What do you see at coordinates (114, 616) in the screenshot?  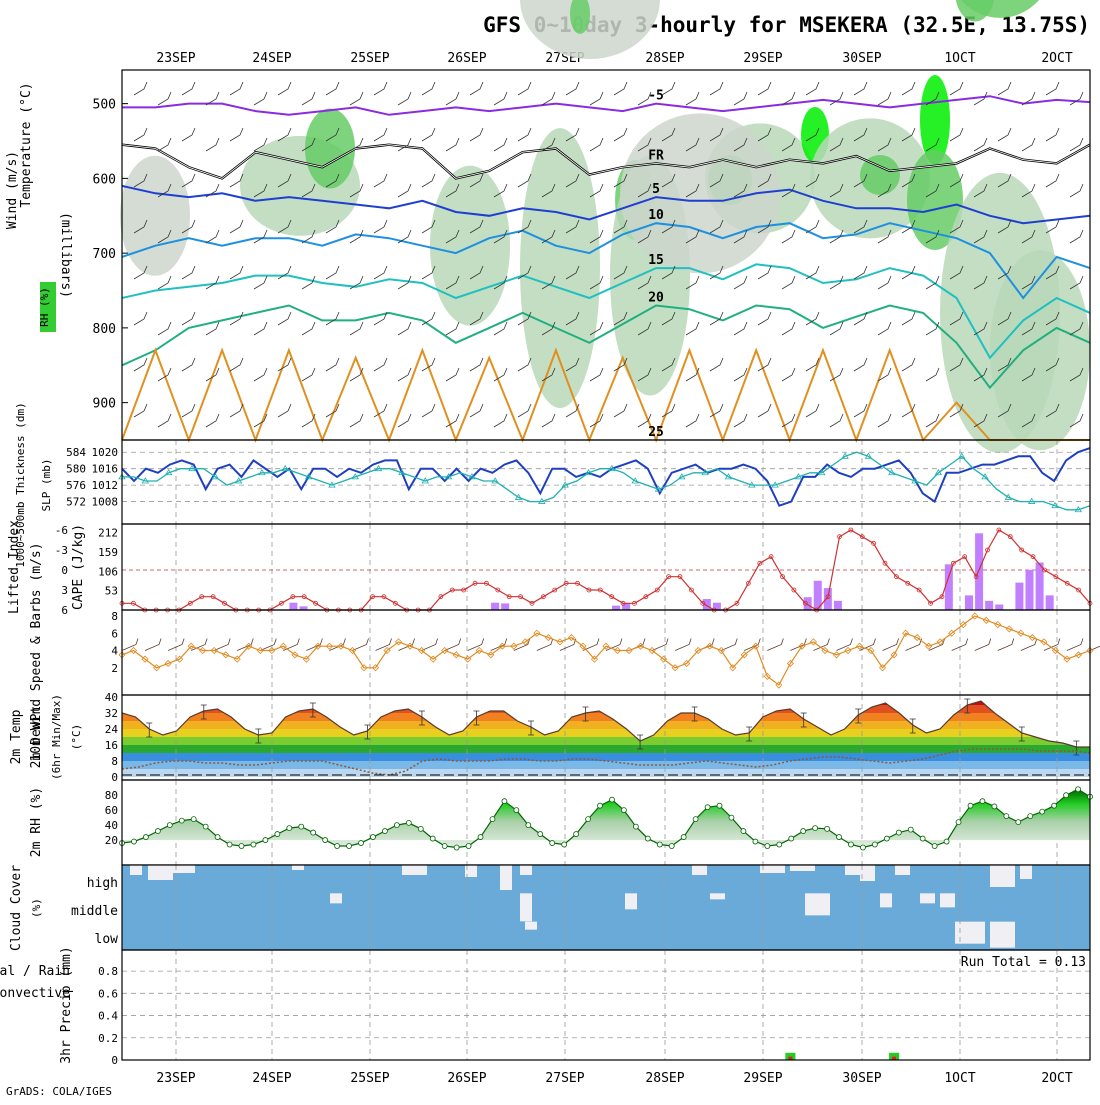 I see `wind-tick: 8` at bounding box center [114, 616].